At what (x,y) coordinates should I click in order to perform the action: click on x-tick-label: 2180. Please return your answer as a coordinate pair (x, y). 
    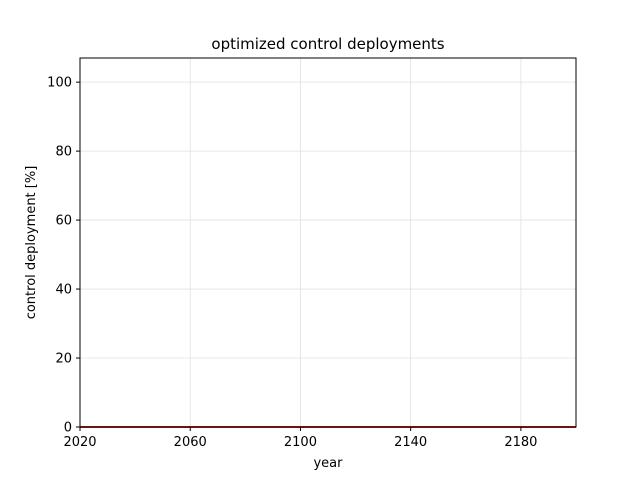
    Looking at the image, I should click on (520, 442).